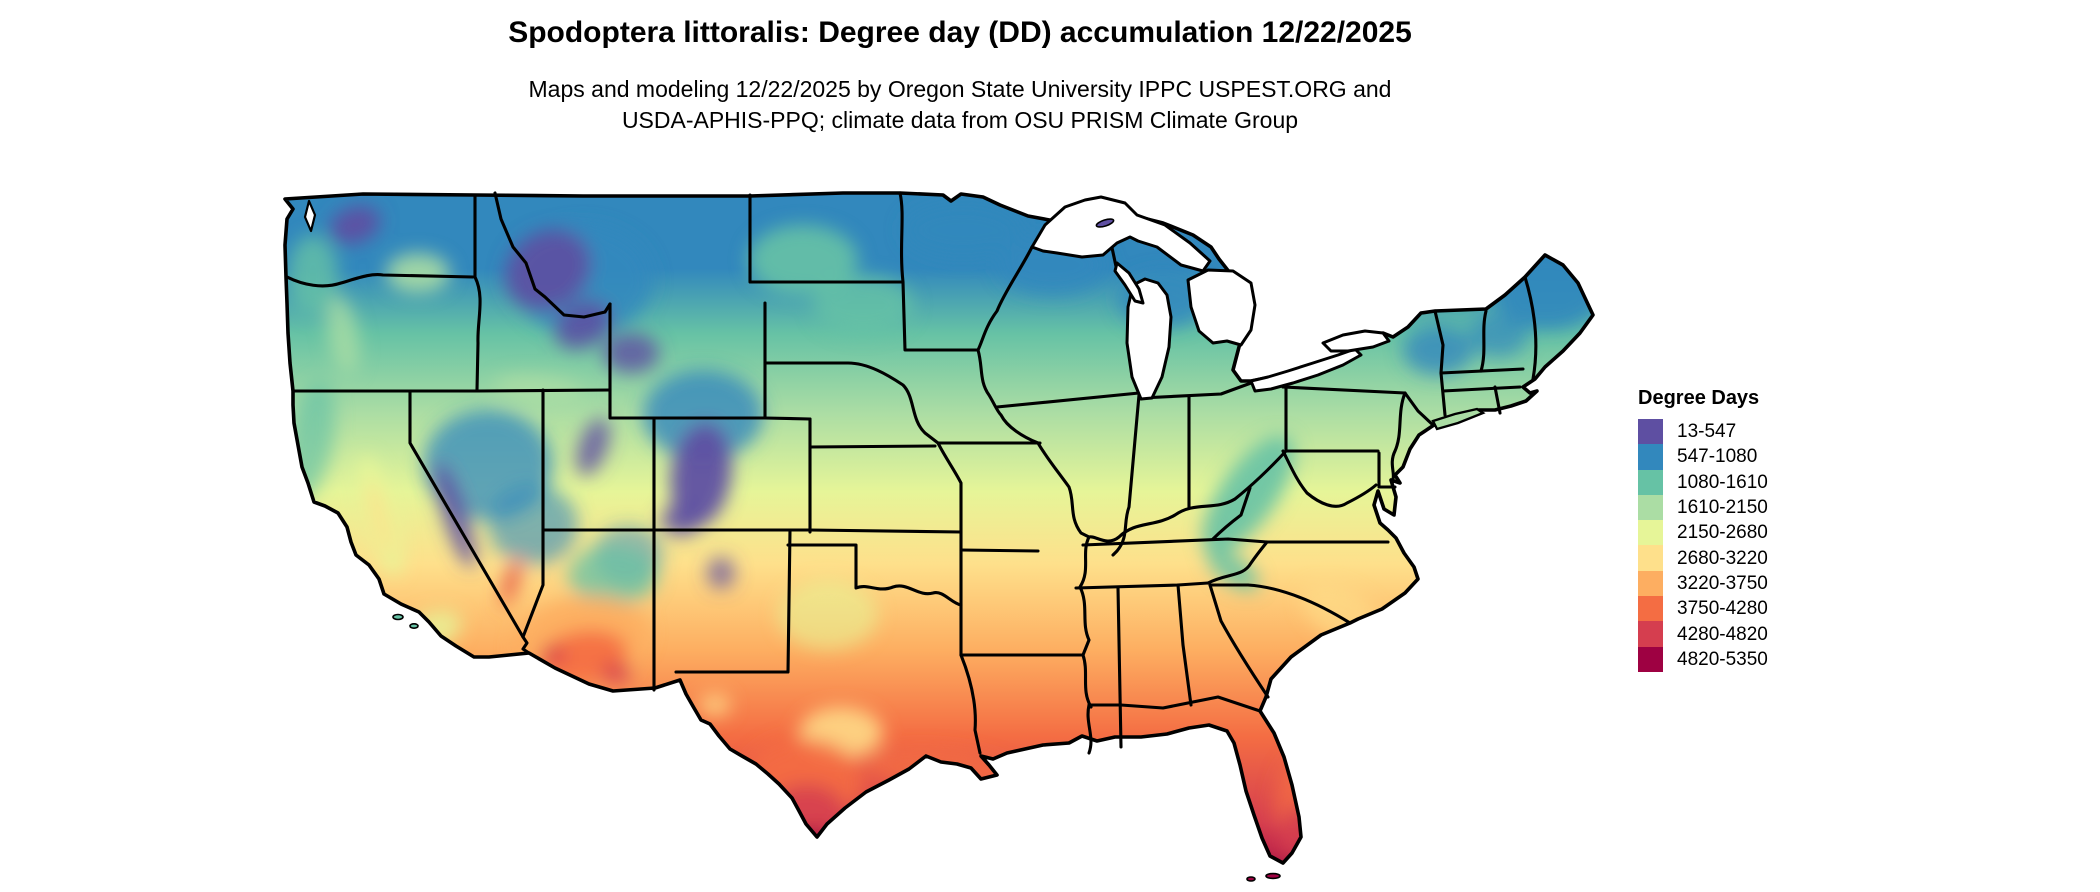 Image resolution: width=2100 pixels, height=892 pixels. I want to click on legend-row: 2680-3220, so click(1703, 558).